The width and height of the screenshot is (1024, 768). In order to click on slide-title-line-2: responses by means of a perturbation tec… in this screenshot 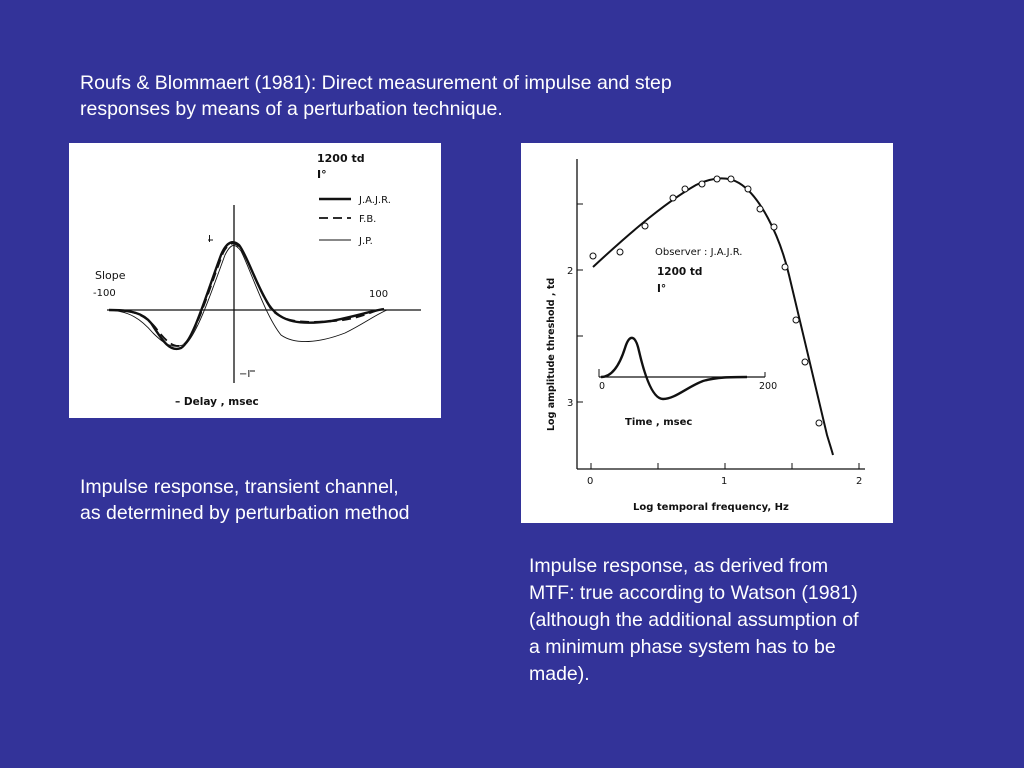, I will do `click(291, 109)`.